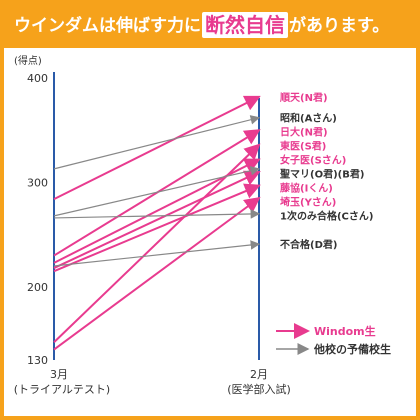 The height and width of the screenshot is (420, 420). Describe the element at coordinates (322, 174) in the screenshot. I see `series-label-6: 聖マリ(O君)(B君)` at that location.